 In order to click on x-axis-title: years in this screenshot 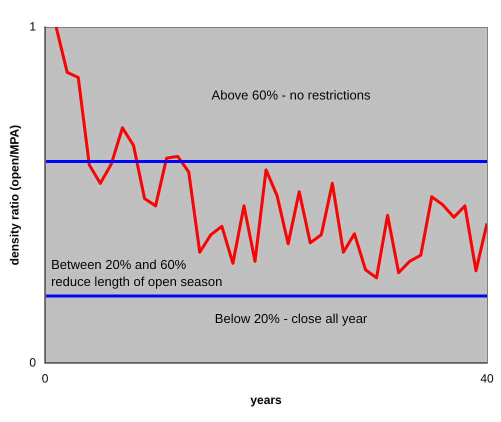, I will do `click(266, 400)`.